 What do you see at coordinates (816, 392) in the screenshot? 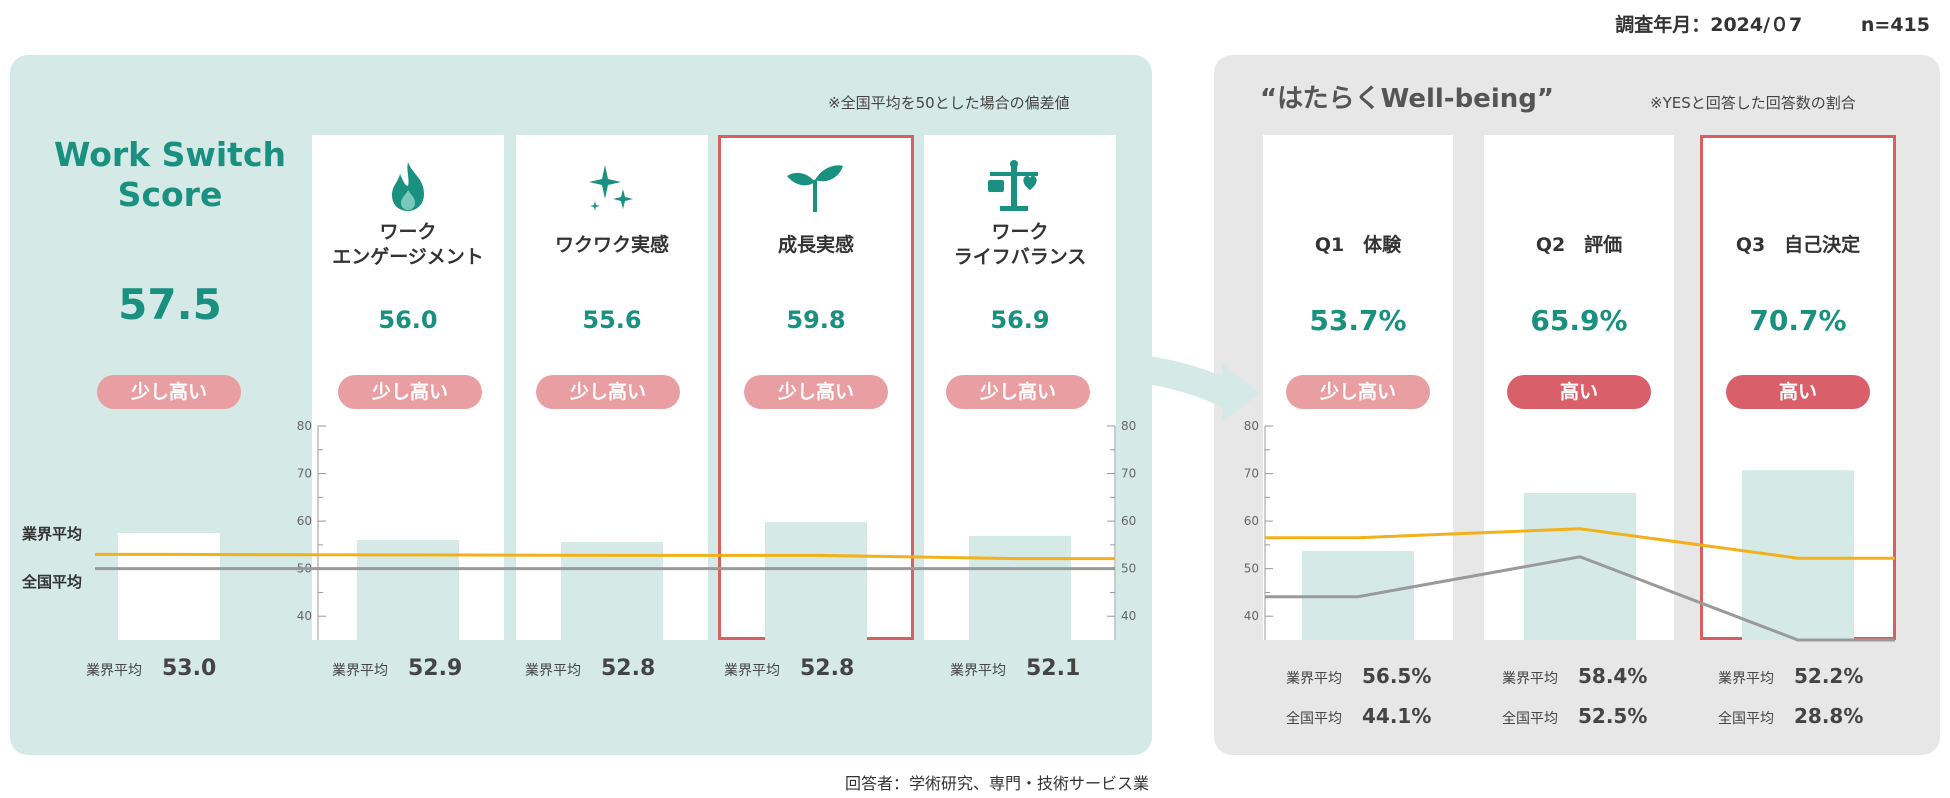
I see `badge-growth: 少し高い` at bounding box center [816, 392].